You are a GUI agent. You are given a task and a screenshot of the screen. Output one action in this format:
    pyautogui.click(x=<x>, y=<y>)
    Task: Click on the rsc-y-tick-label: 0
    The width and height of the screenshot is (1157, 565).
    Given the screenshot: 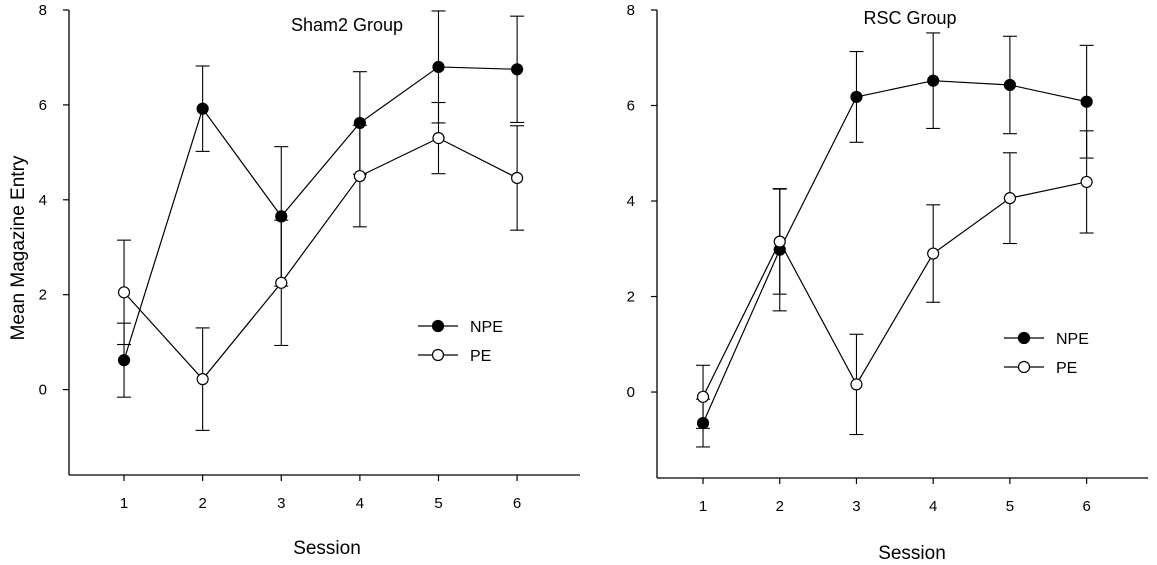 What is the action you would take?
    pyautogui.click(x=631, y=392)
    